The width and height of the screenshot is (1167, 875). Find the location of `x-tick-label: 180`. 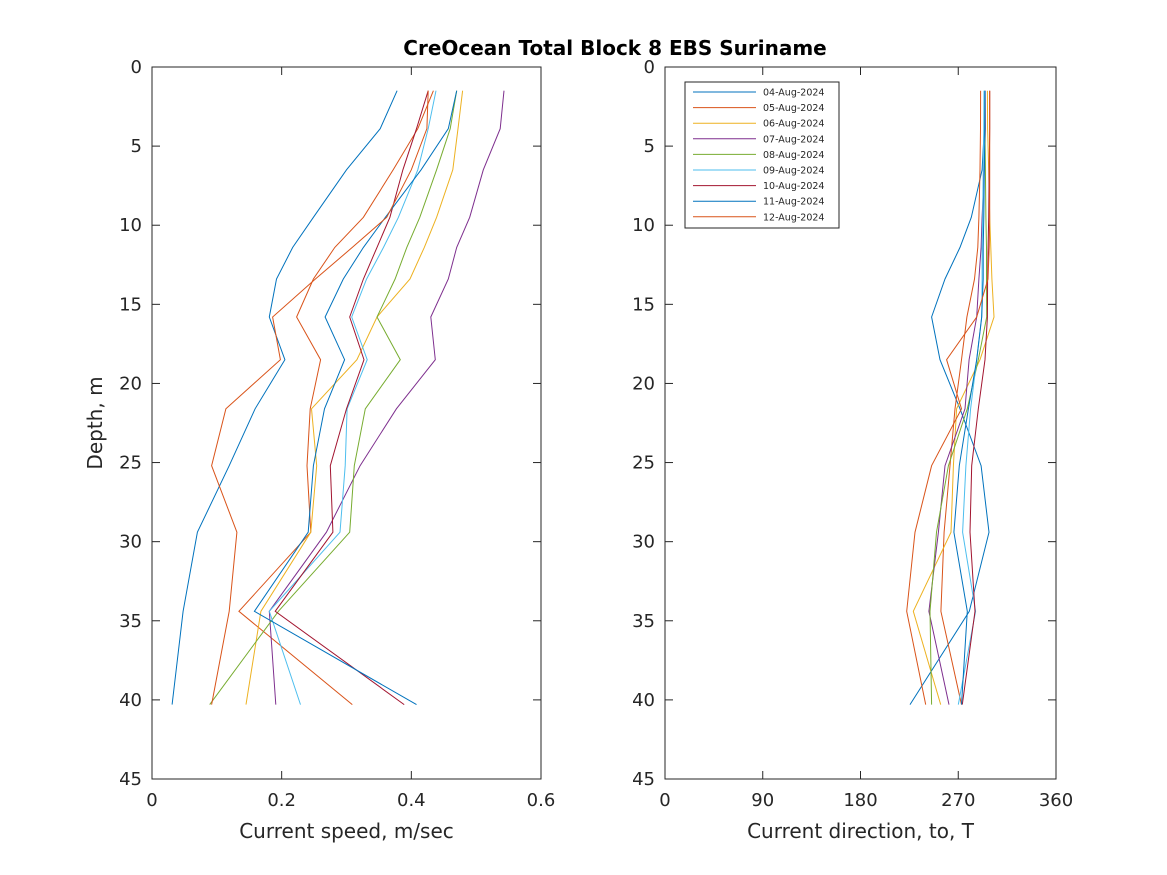

x-tick-label: 180 is located at coordinates (860, 800).